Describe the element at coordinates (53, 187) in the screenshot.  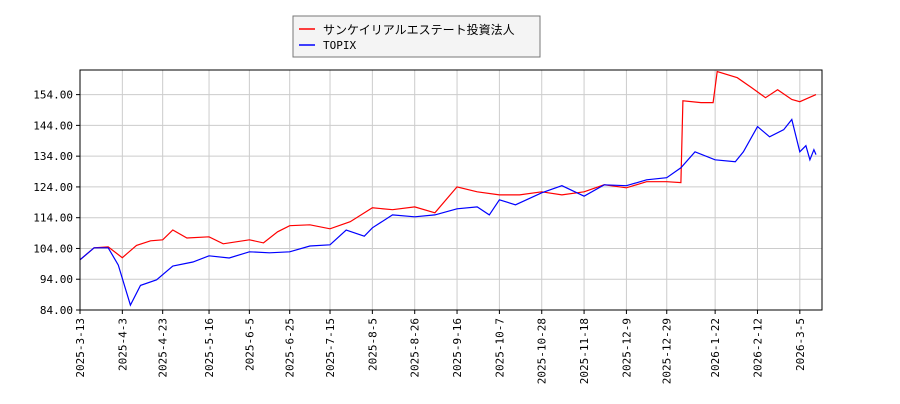
I see `y-tick-label: 124.00` at that location.